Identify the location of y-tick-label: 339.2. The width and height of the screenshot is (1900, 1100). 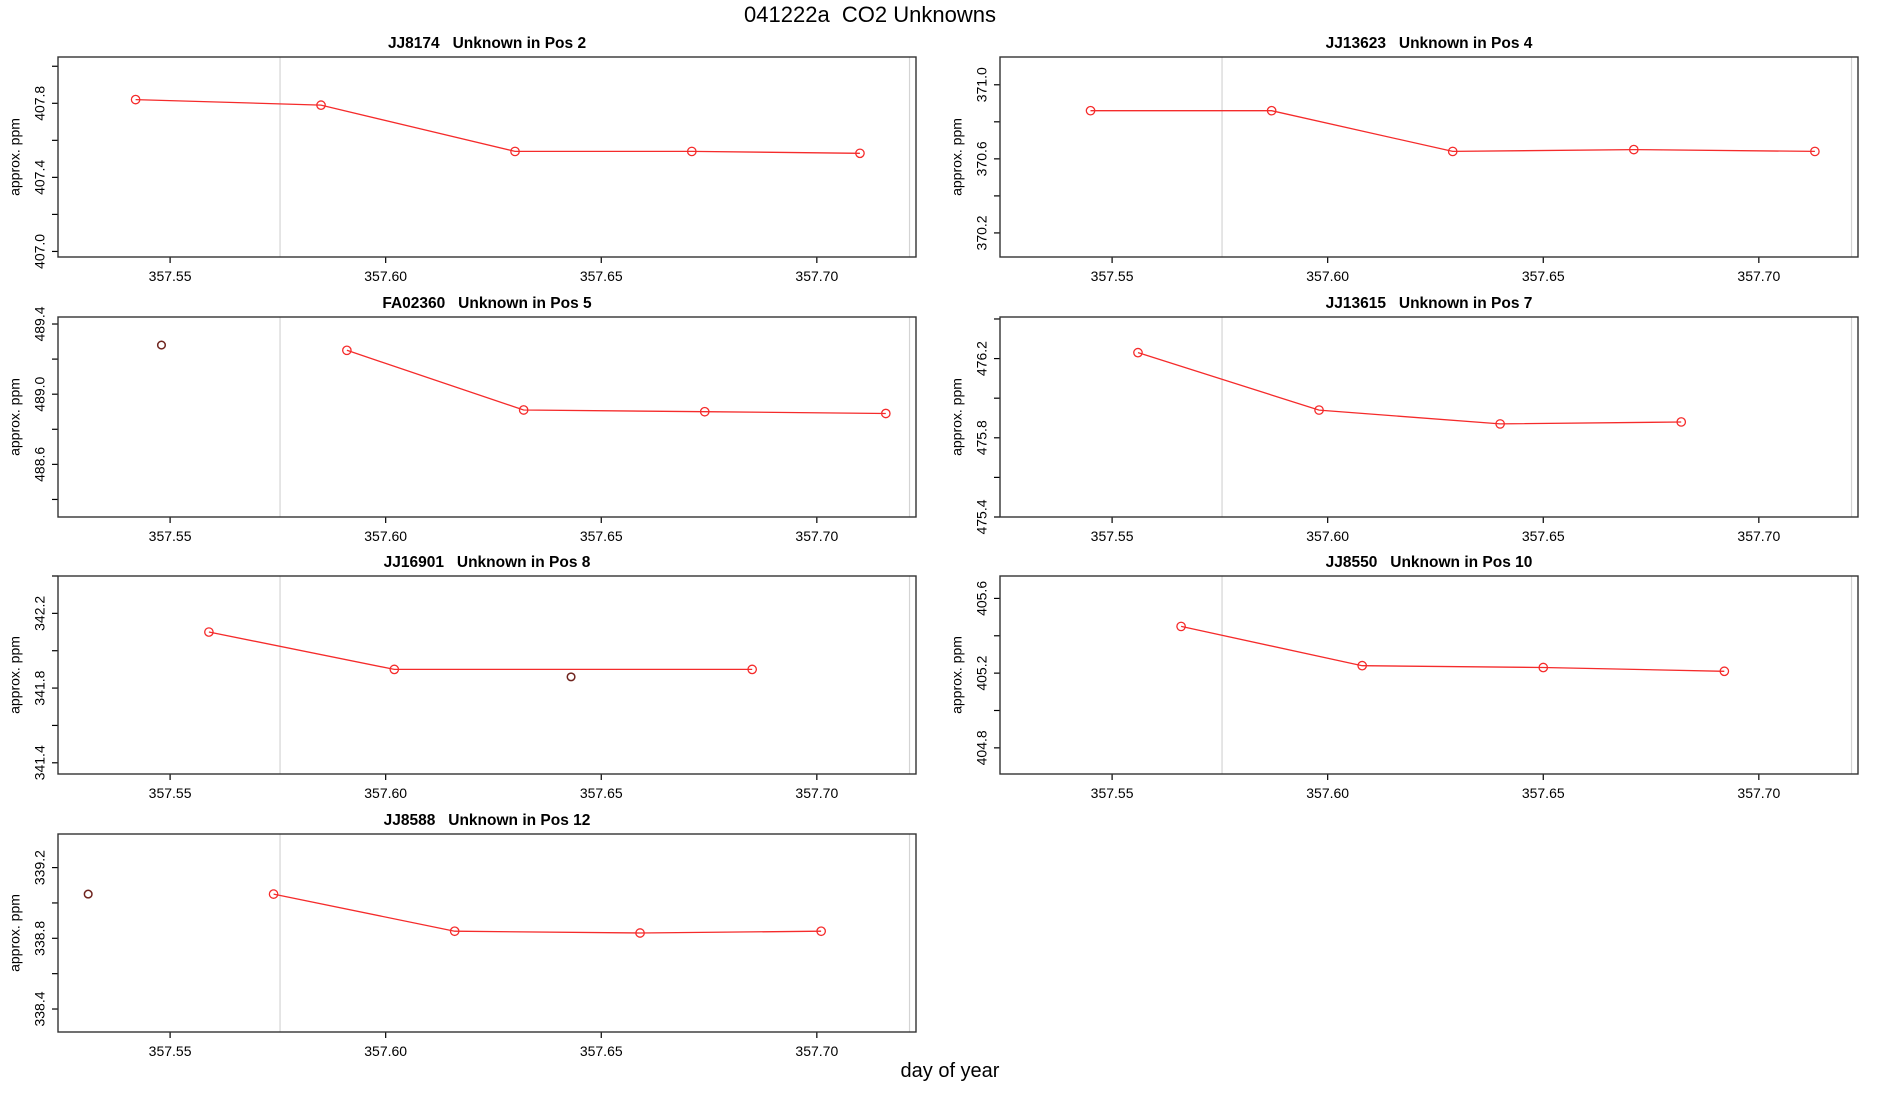
(40, 867).